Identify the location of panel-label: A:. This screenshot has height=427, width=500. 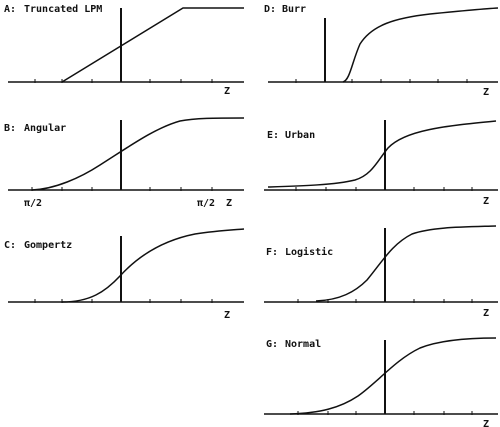
(10, 9).